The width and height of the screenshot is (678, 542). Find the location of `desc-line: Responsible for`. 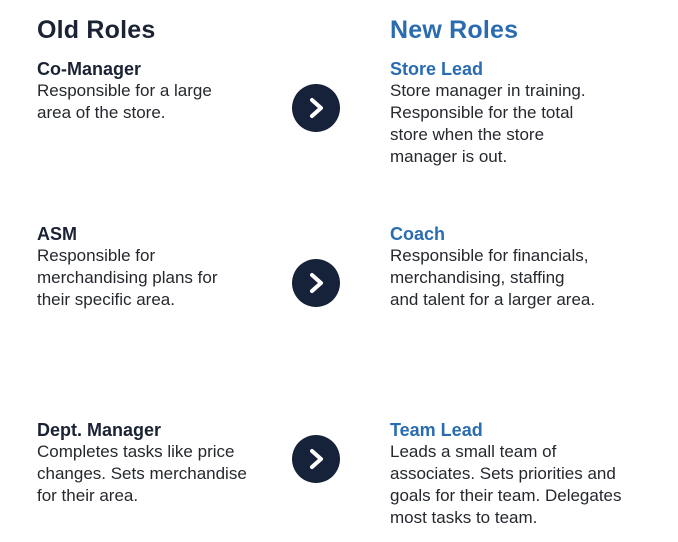

desc-line: Responsible for is located at coordinates (96, 255).